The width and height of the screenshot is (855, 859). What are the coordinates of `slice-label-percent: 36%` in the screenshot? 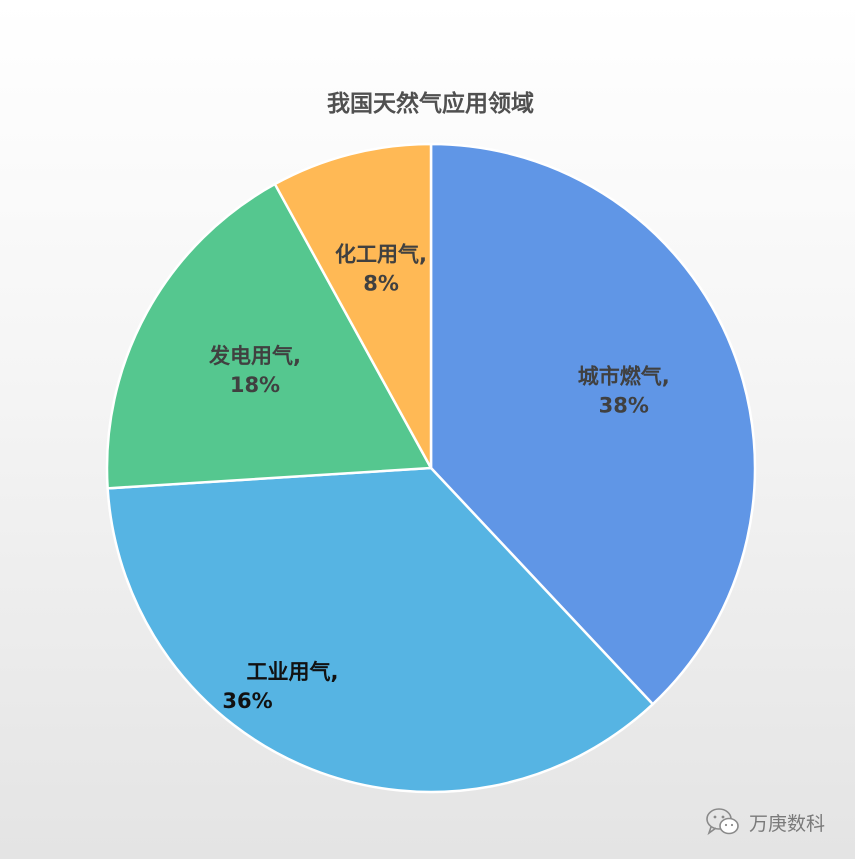 It's located at (247, 701).